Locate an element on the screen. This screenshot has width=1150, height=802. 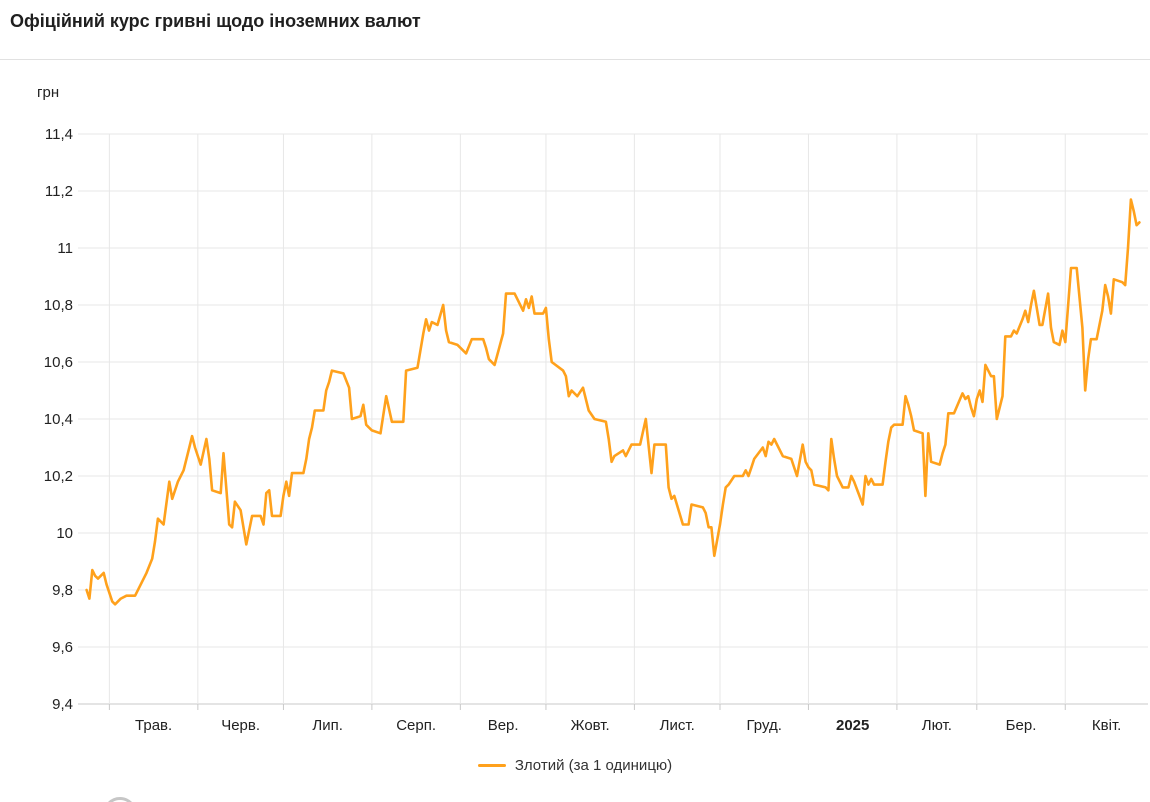
y-tick-label: 10,8 is located at coordinates (58, 305).